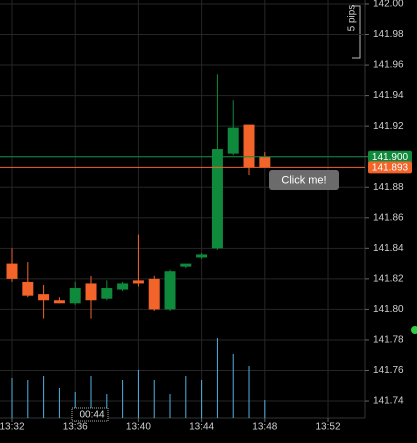 The width and height of the screenshot is (417, 443). I want to click on y-tick-label: 141.86, so click(388, 217).